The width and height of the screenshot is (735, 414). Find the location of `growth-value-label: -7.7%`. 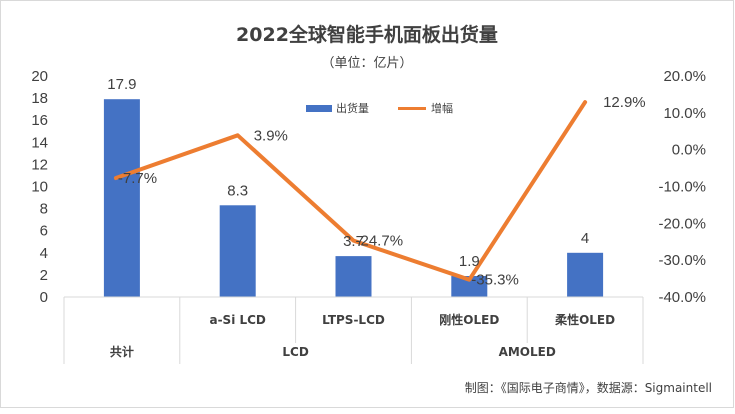

growth-value-label: -7.7% is located at coordinates (137, 178).